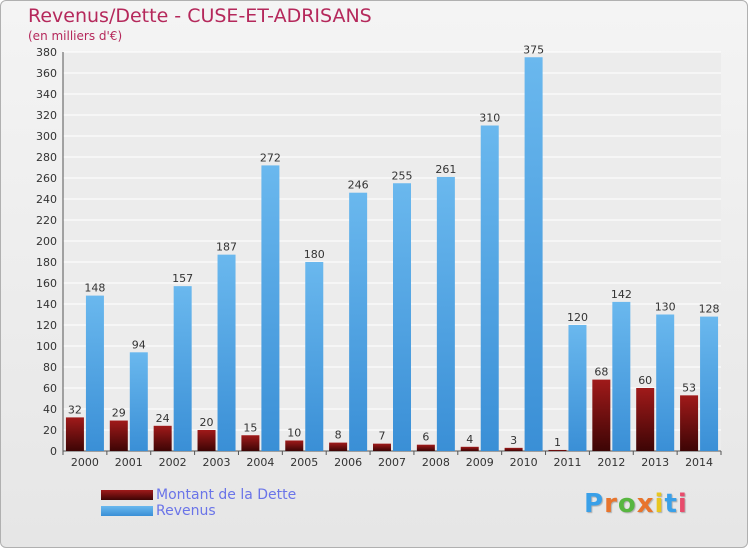 Image resolution: width=750 pixels, height=550 pixels. I want to click on y-tick-label: 300, so click(46, 136).